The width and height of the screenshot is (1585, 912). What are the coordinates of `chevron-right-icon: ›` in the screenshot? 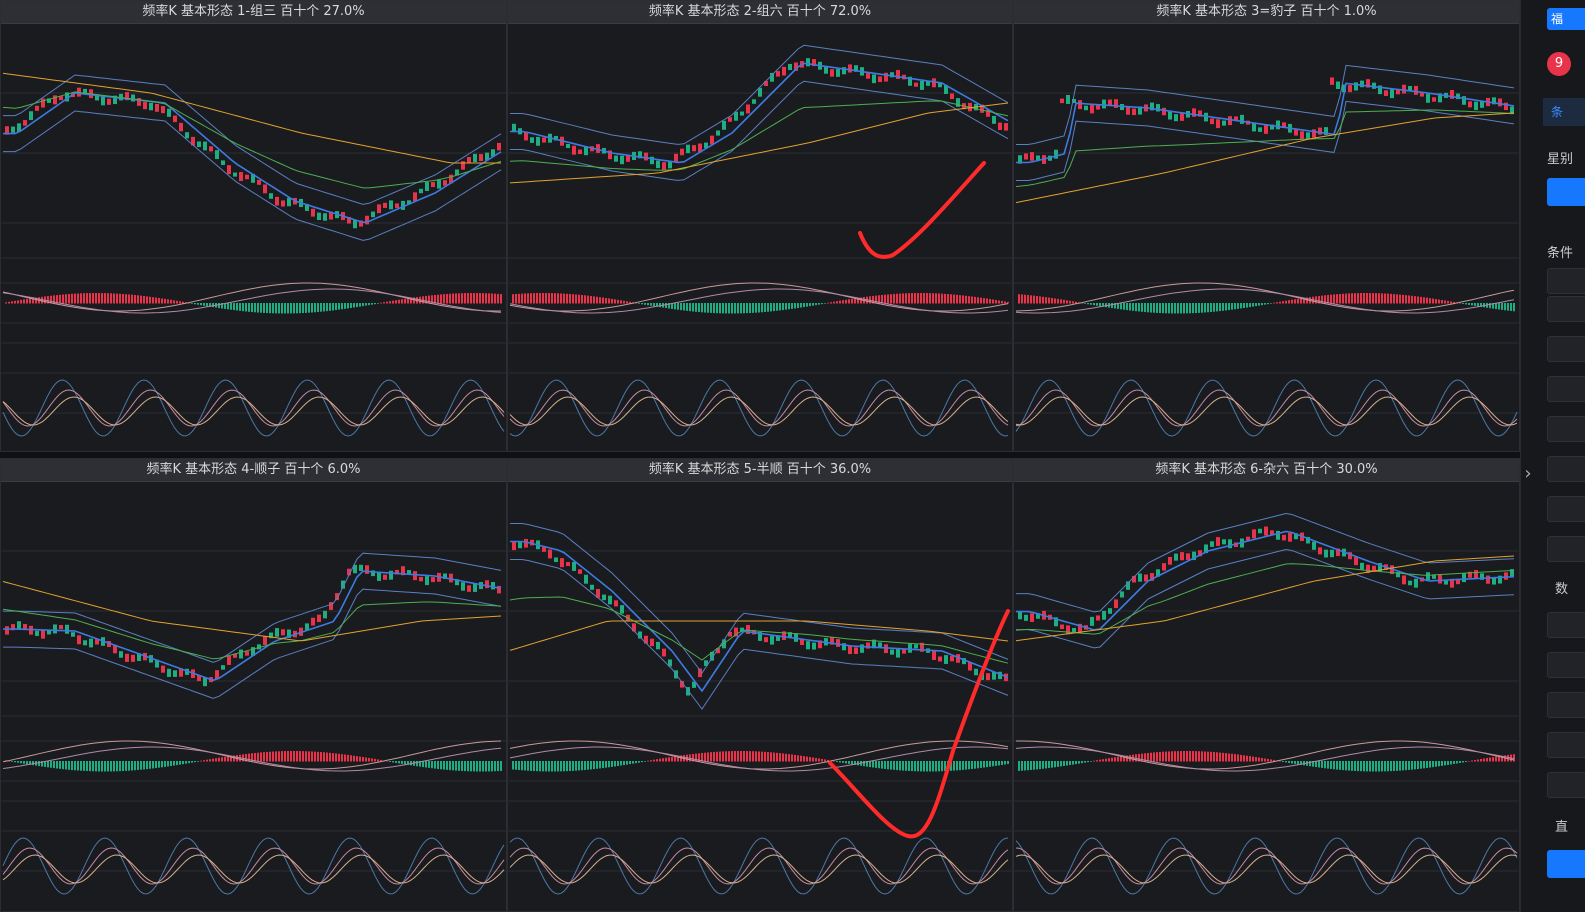 It's located at (1528, 473).